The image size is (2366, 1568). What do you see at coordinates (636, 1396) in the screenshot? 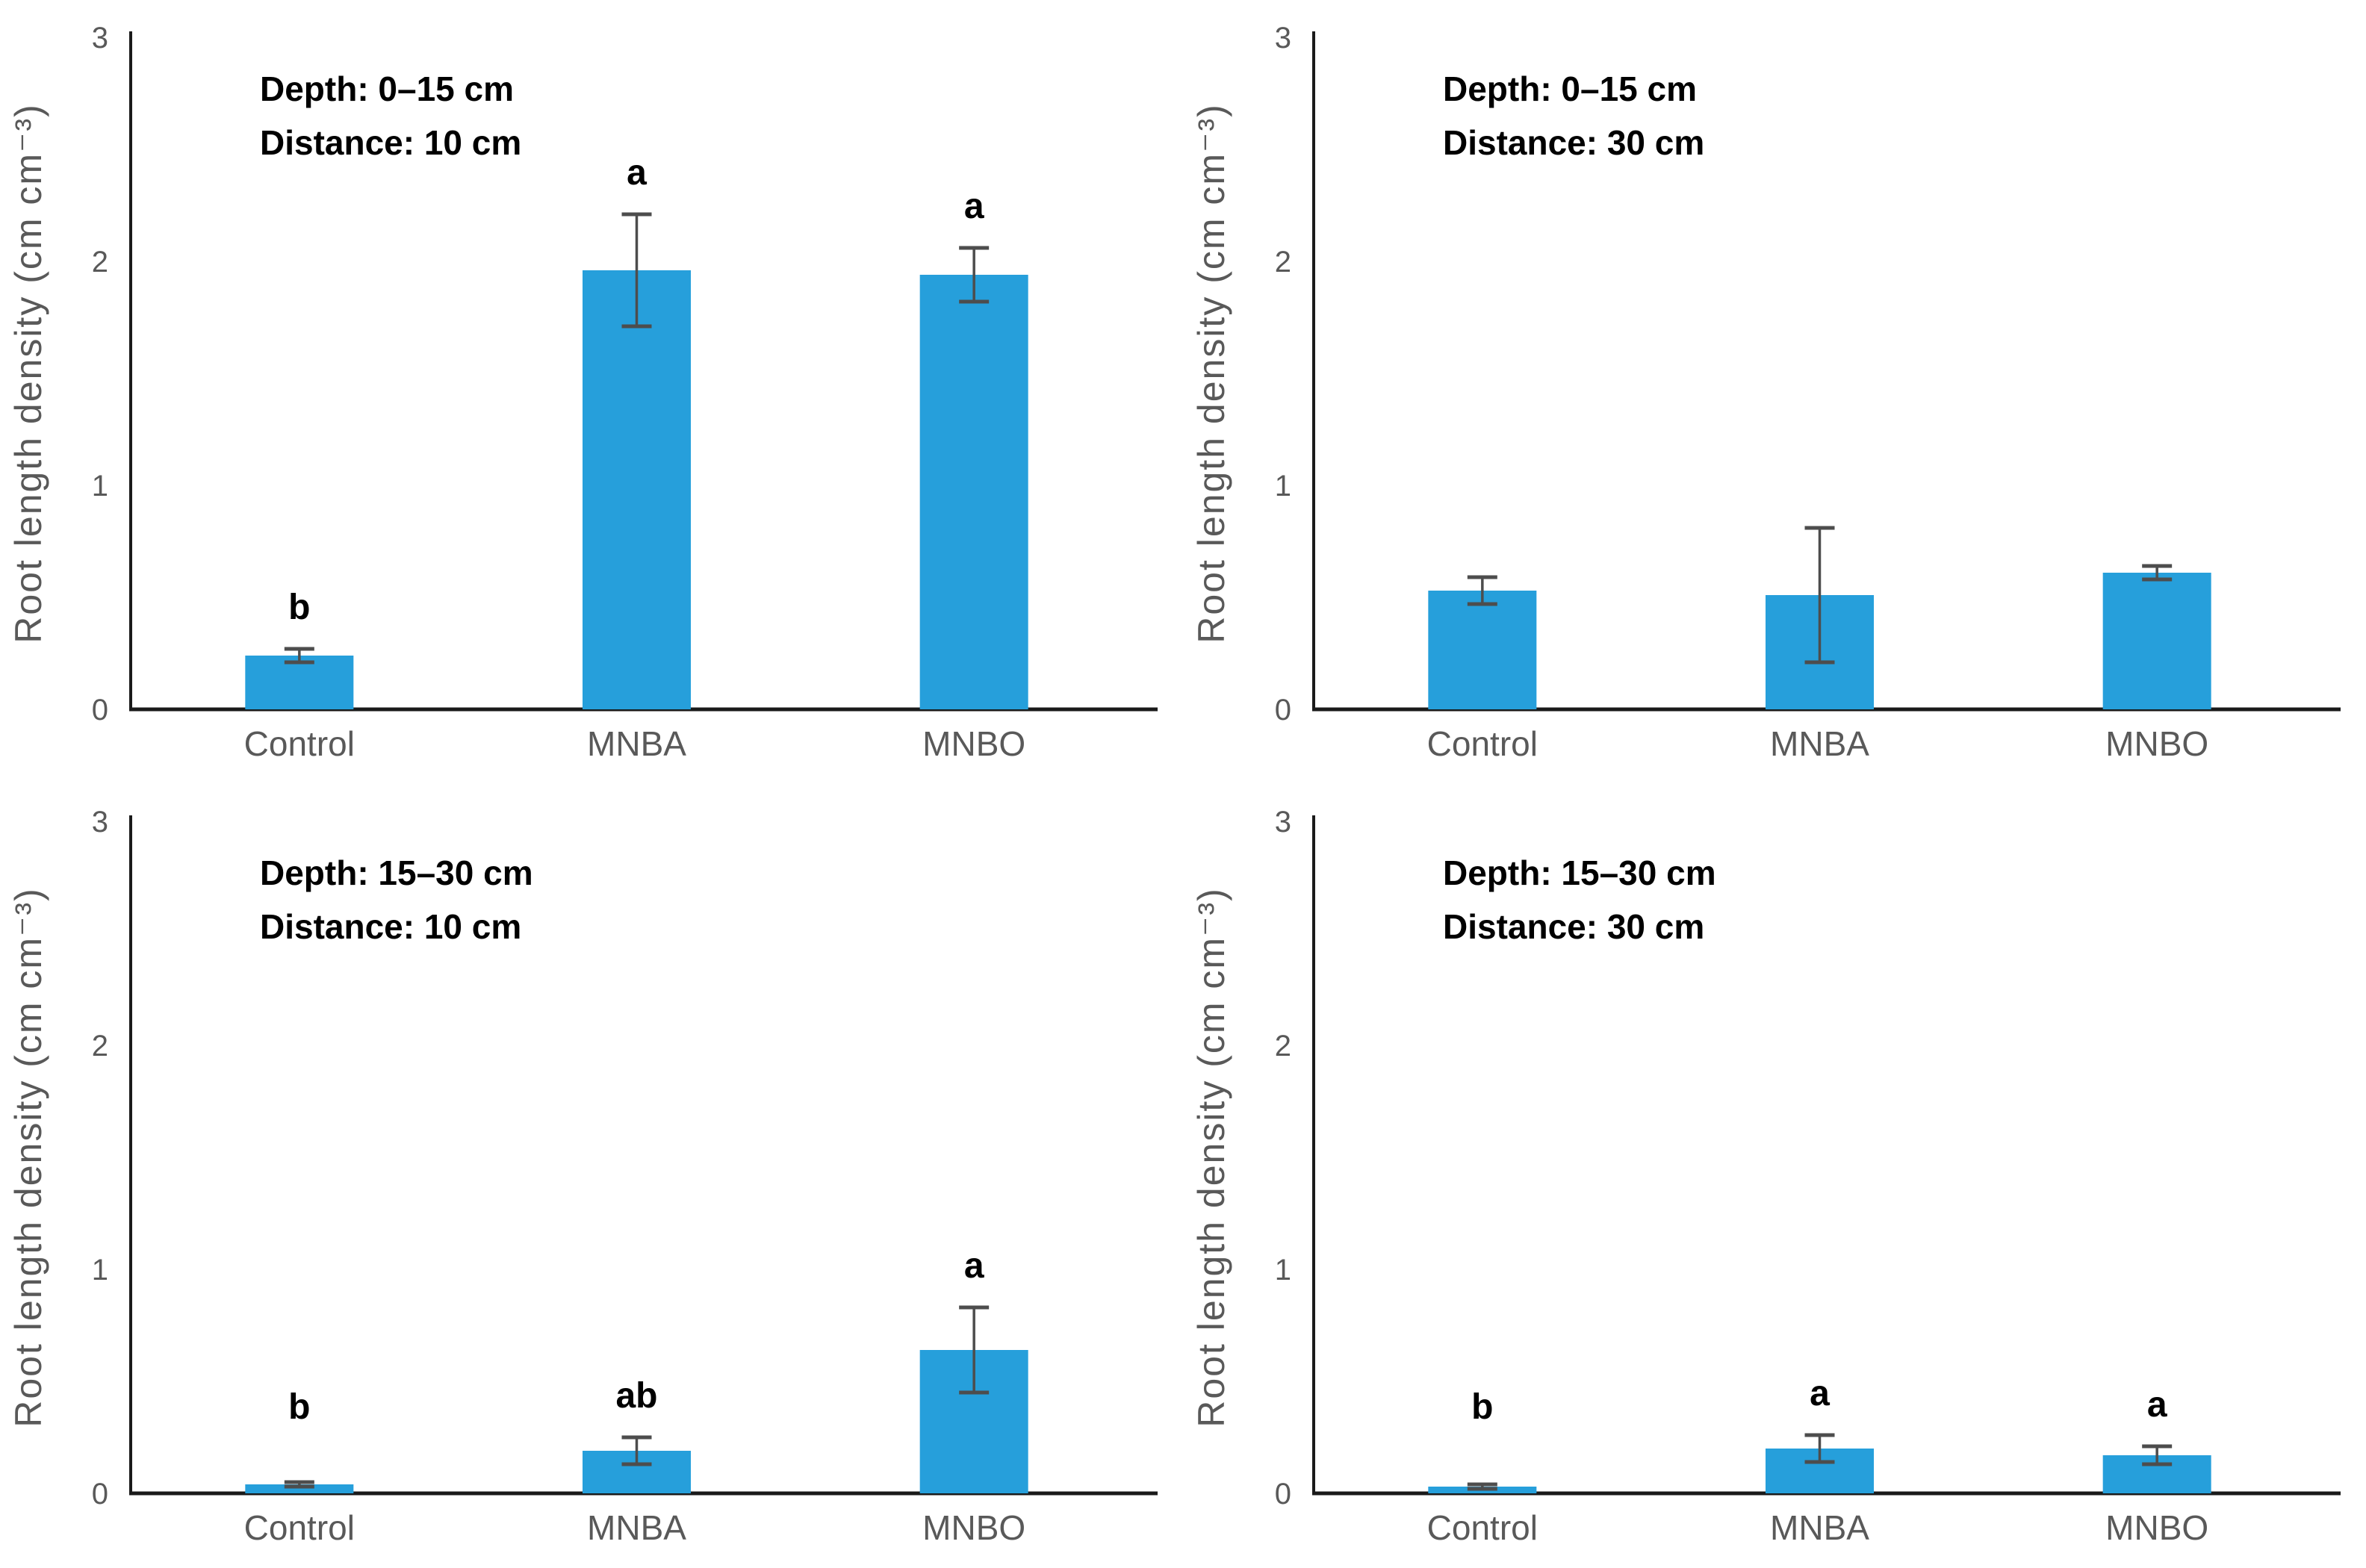
I see `significance-letter: ab` at bounding box center [636, 1396].